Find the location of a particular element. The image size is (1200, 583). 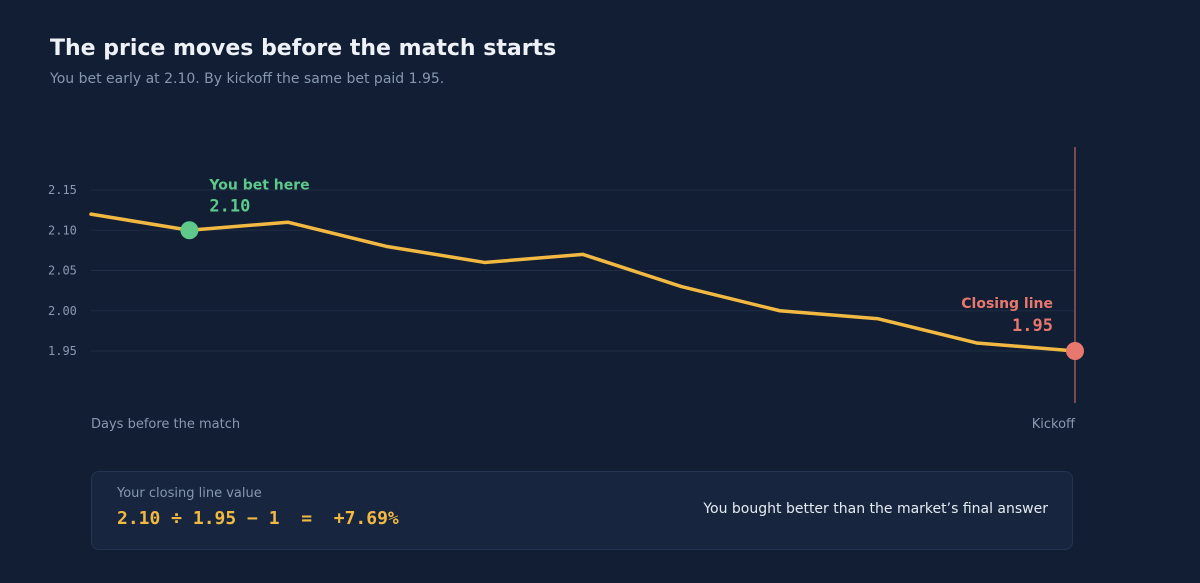

x-axis-start-label: Days before the match is located at coordinates (165, 424).